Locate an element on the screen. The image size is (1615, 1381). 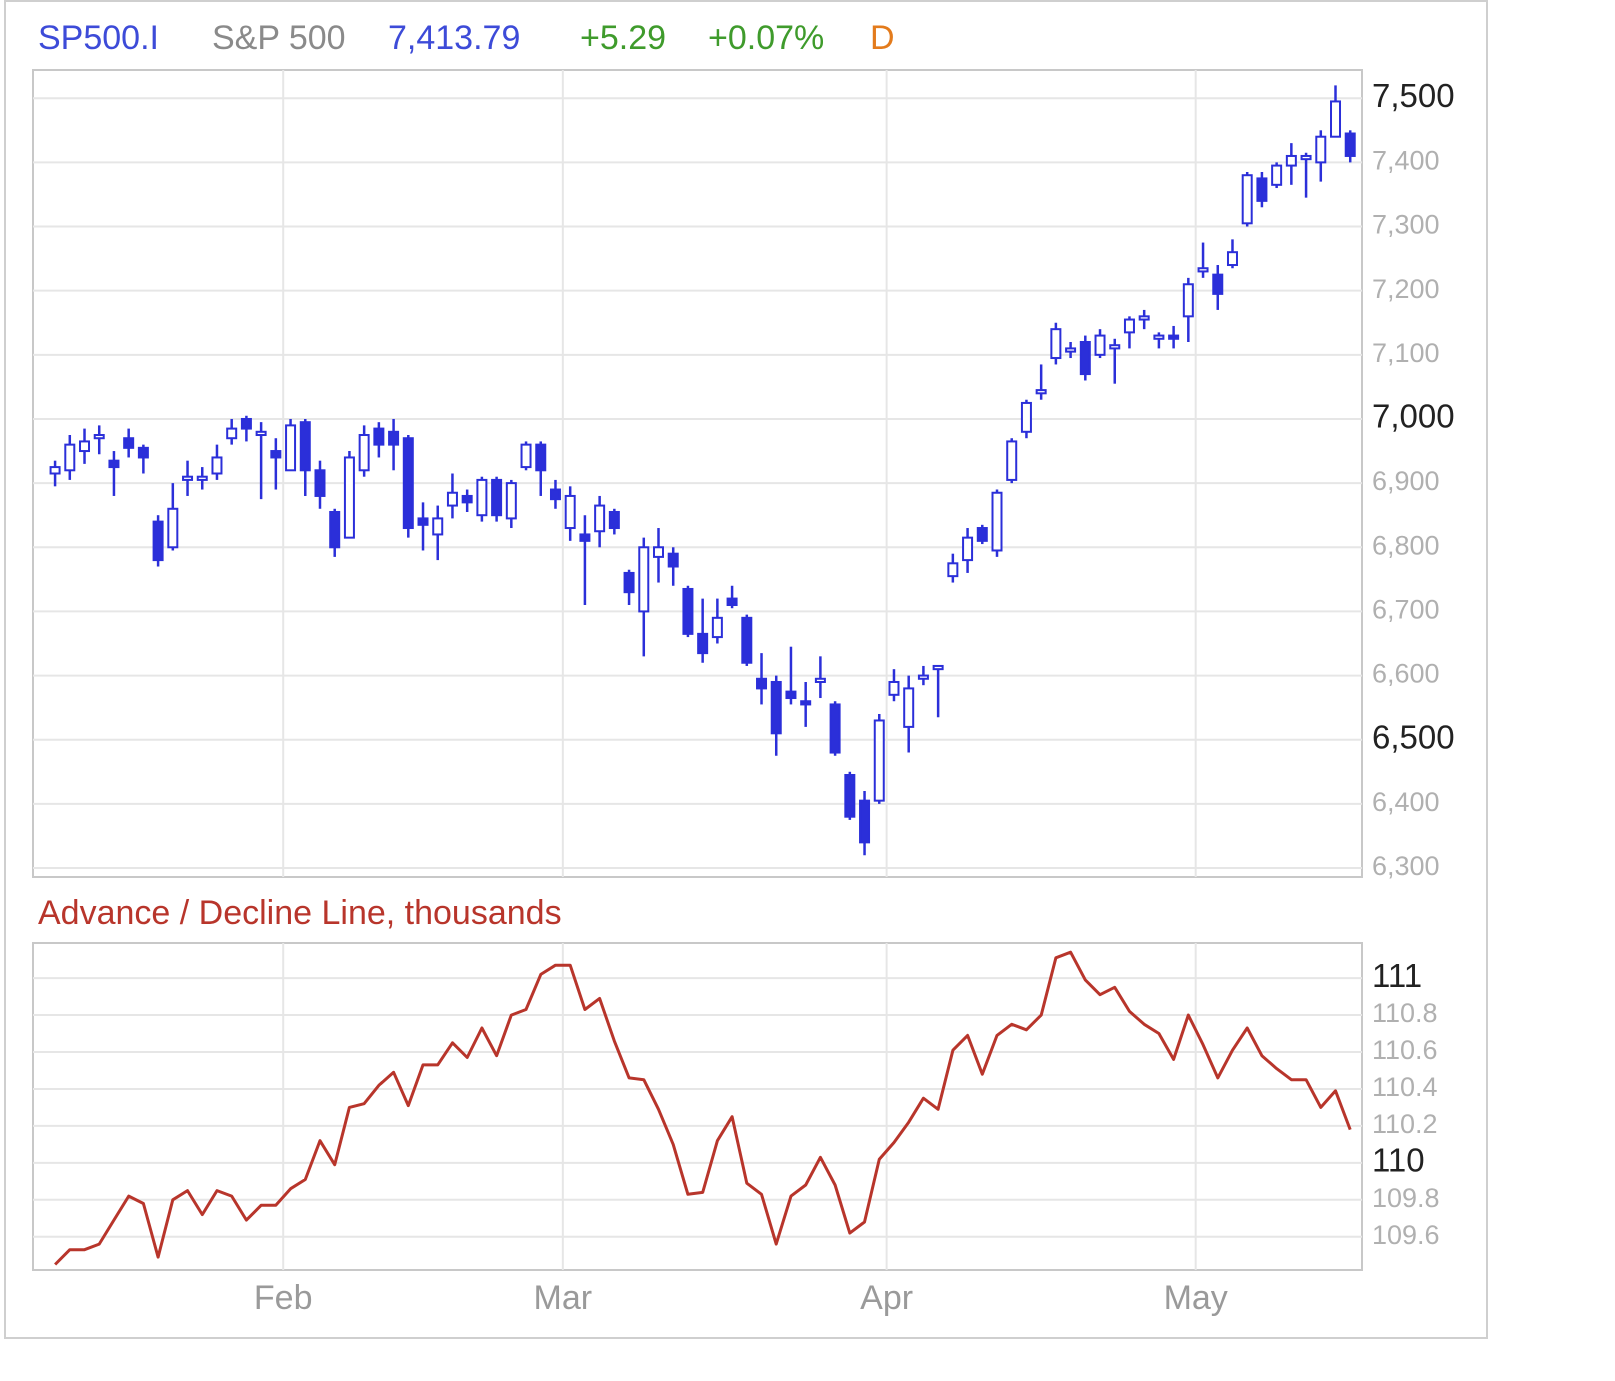
y-tick-label: 6,900 is located at coordinates (1406, 481).